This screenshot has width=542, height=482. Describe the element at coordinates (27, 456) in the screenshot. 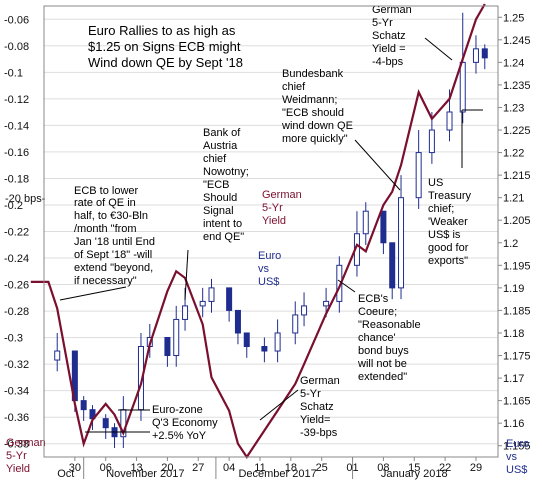

I see `left-axis-title: German 5-Yr Yield` at that location.